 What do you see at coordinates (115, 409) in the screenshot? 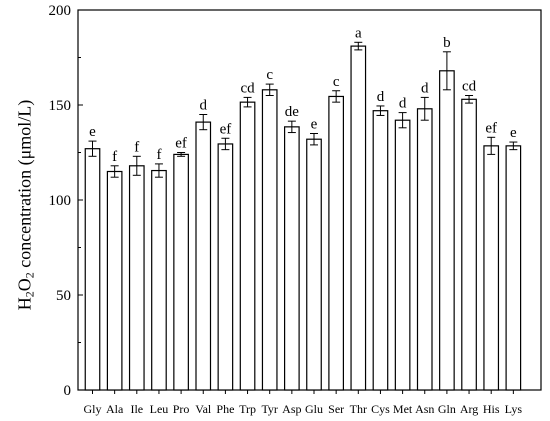
I see `x-tick-label: Ala` at bounding box center [115, 409].